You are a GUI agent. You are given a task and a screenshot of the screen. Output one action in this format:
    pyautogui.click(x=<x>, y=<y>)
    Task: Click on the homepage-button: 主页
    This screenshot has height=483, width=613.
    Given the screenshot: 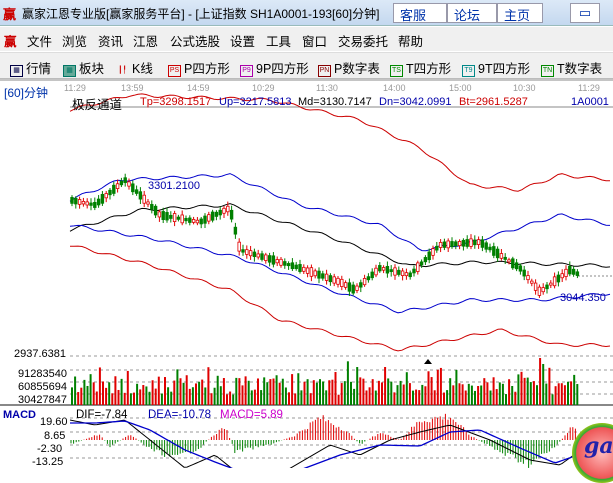 What is the action you would take?
    pyautogui.click(x=520, y=13)
    